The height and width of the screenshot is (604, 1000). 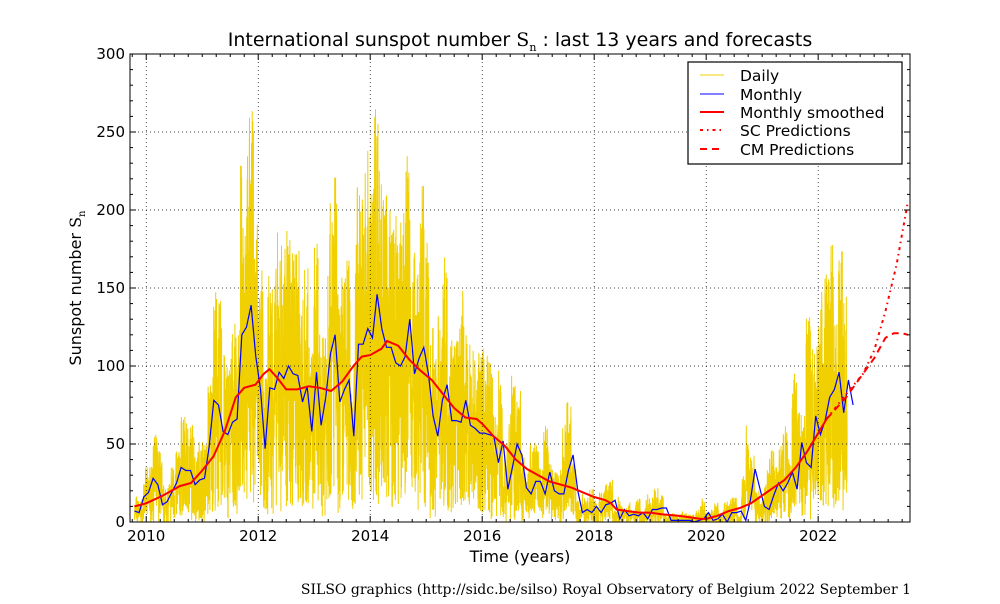 What do you see at coordinates (115, 444) in the screenshot?
I see `y-tick-label: 50` at bounding box center [115, 444].